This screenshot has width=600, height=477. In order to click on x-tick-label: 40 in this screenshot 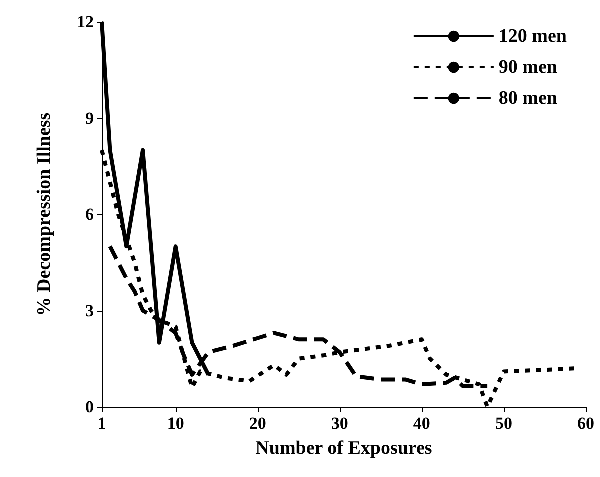, I will do `click(421, 423)`.